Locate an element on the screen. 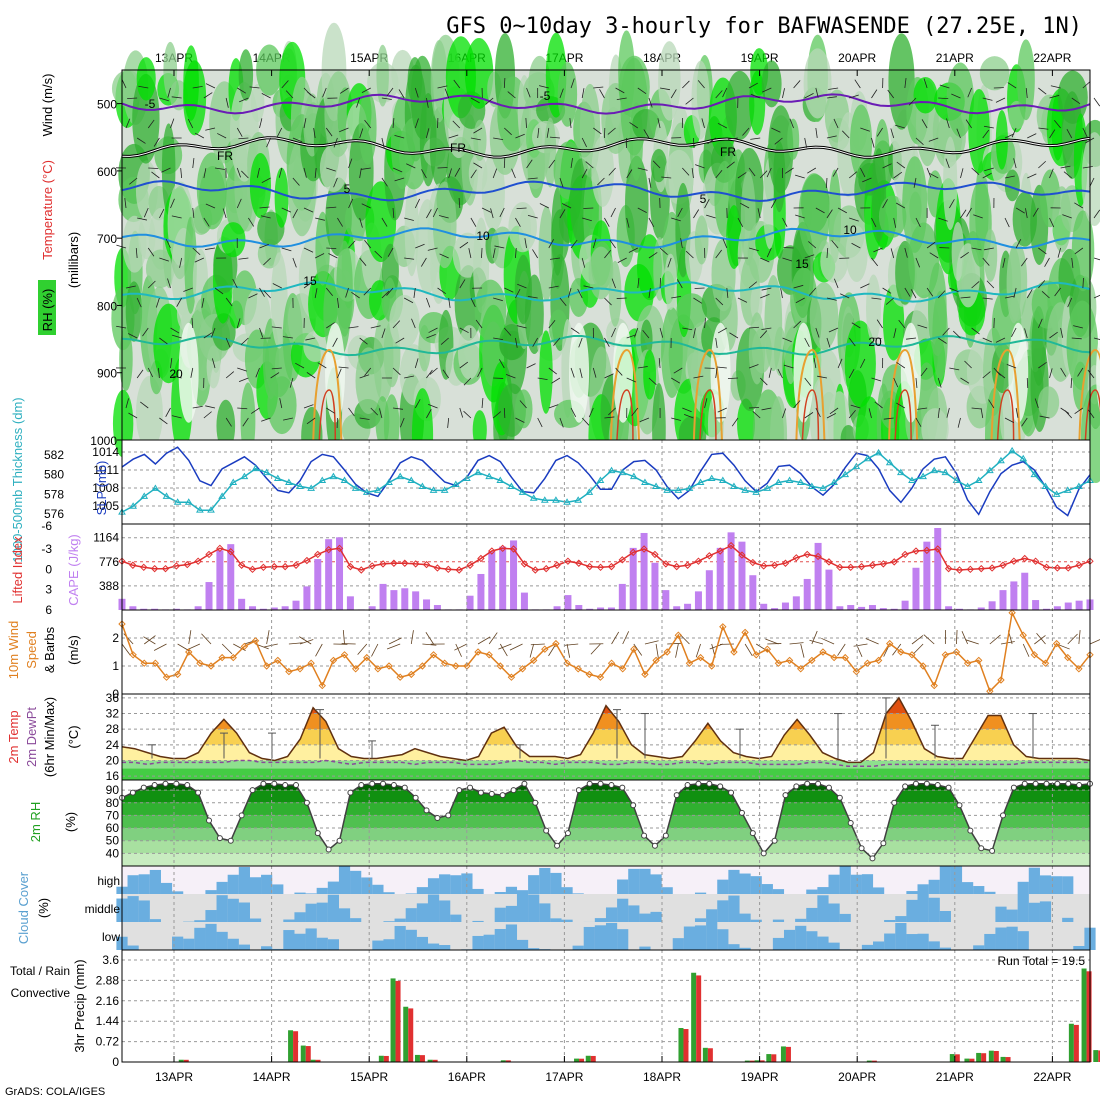  precip-rain-bar is located at coordinates (869, 1061).